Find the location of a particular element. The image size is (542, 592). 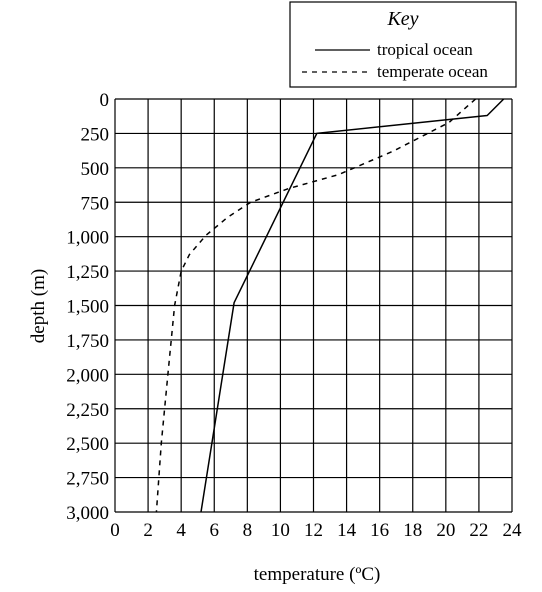

y-tick-label: 2,000 is located at coordinates (87, 375).